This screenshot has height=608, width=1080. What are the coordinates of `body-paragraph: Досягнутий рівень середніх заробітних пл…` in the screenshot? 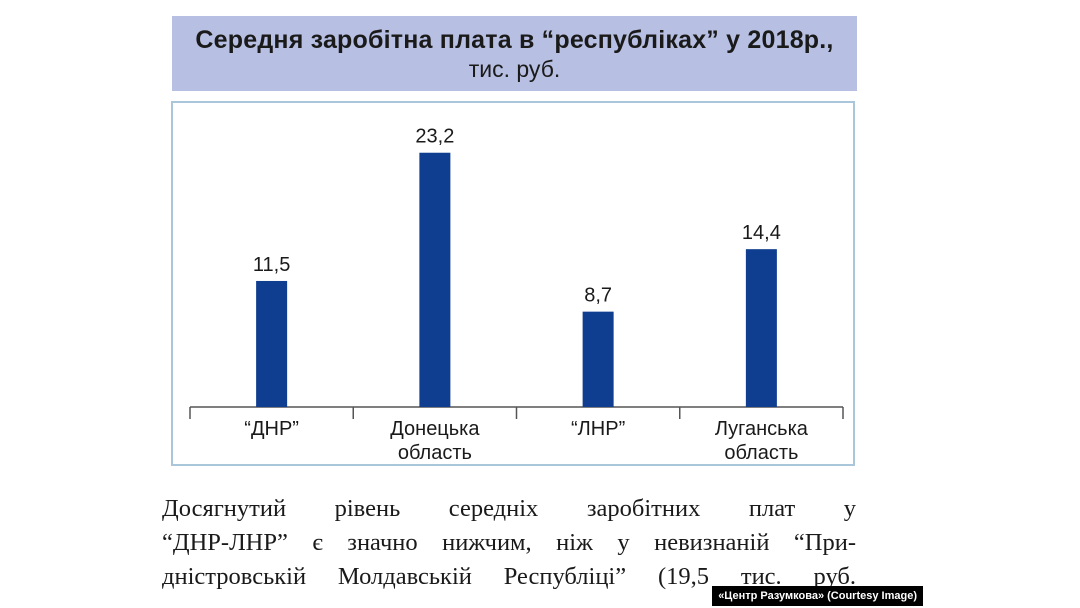 It's located at (509, 543).